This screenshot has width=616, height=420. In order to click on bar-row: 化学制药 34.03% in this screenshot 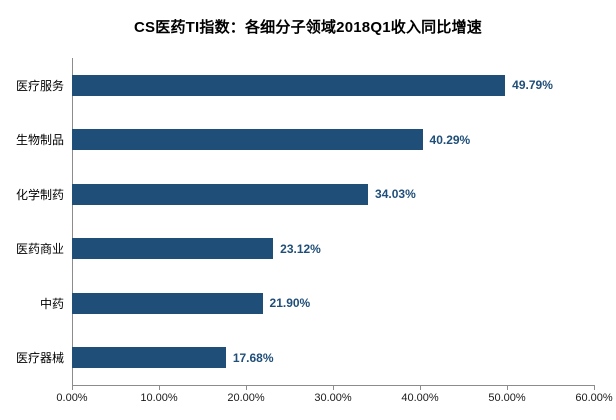, I will do `click(297, 194)`.